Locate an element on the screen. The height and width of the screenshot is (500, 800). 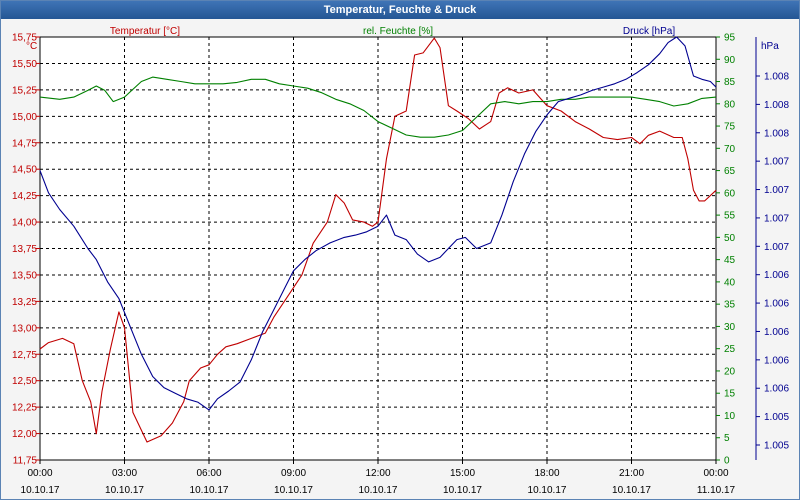
humidity-tick-label: 20 is located at coordinates (730, 371).